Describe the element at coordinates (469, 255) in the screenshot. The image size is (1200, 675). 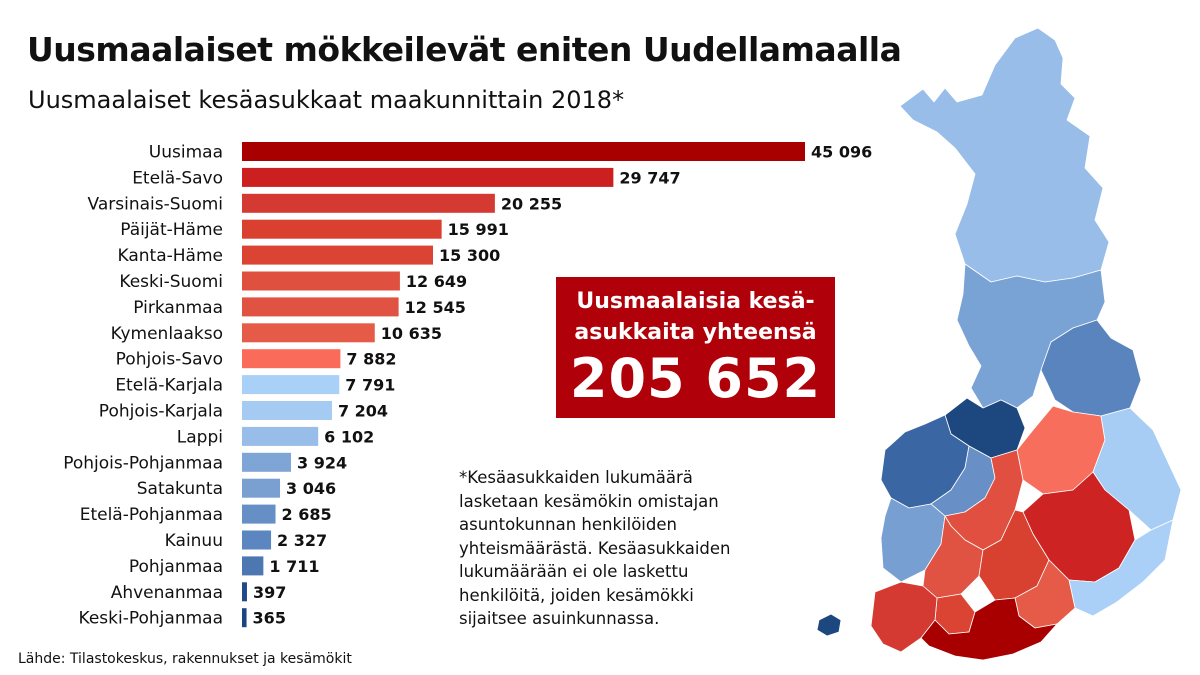
I see `value-label: 15 300` at that location.